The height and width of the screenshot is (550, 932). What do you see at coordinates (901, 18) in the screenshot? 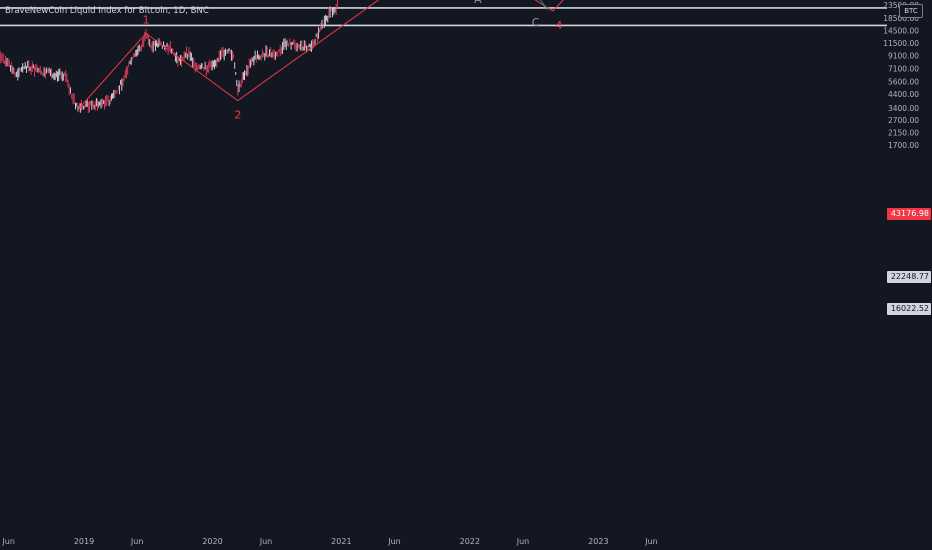
I see `y-axis-tick-label: 18500.00` at bounding box center [901, 18].